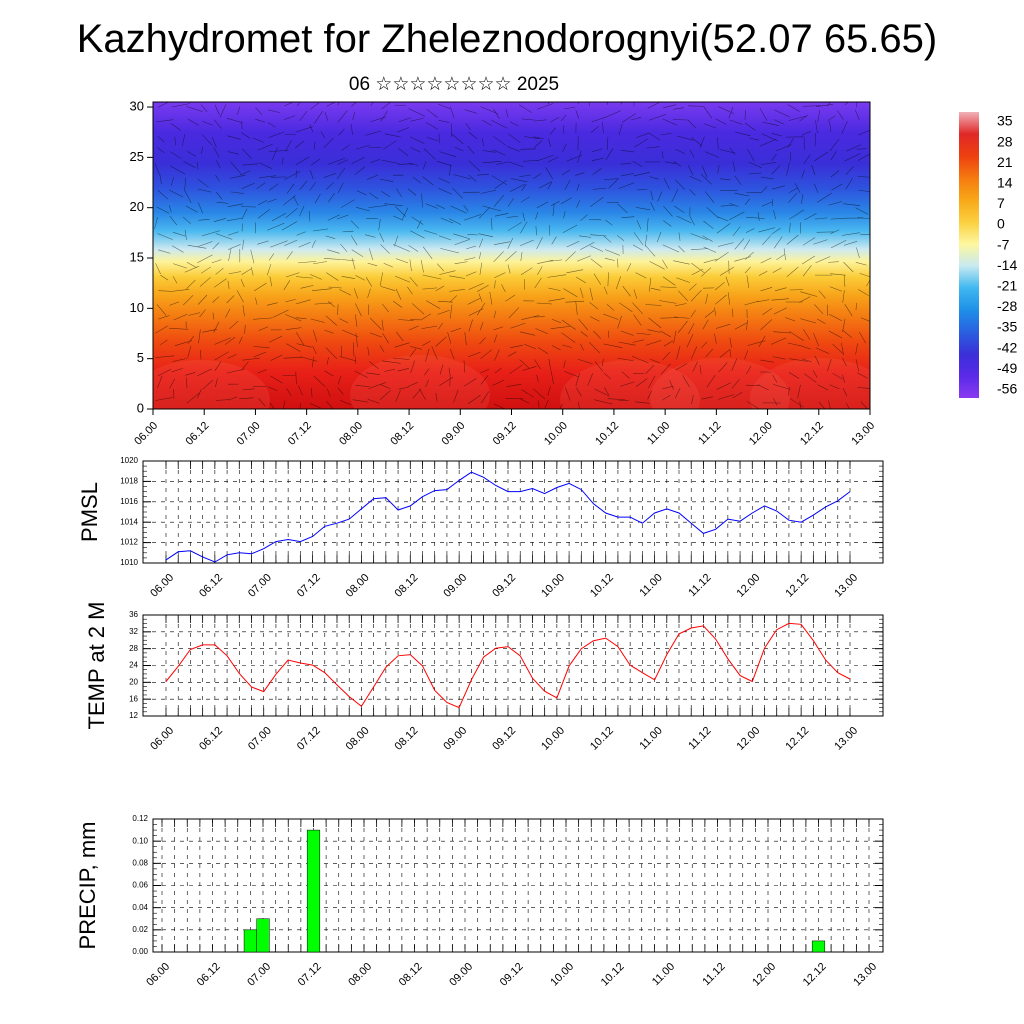 This screenshot has height=1024, width=1024. I want to click on colorbar-label: -7, so click(1003, 244).